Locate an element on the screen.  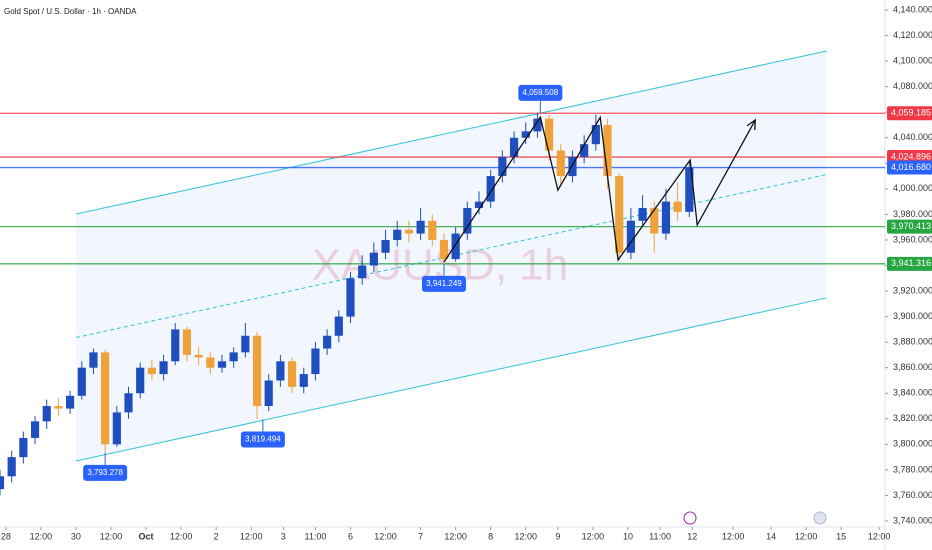
price-tag-label: 3,941.316 is located at coordinates (911, 263).